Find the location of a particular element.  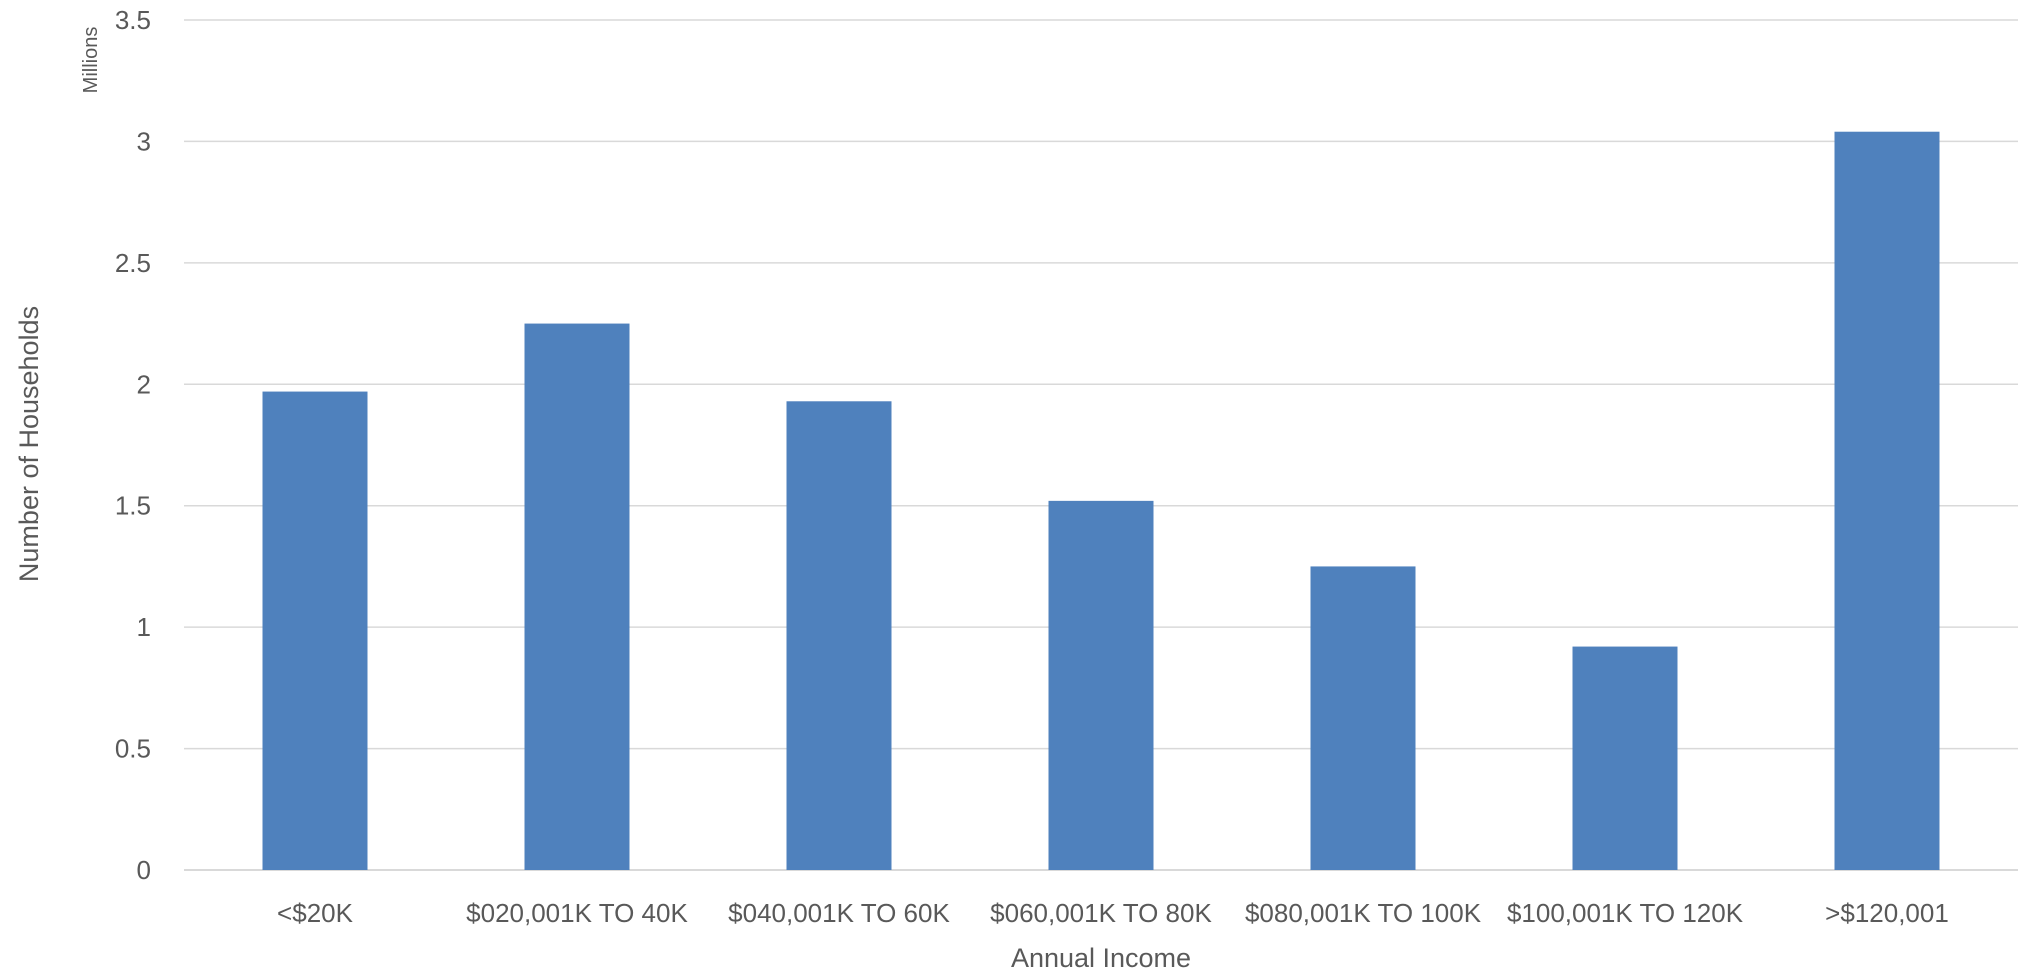

x-tick-label: $040,001K TO 60K is located at coordinates (839, 913).